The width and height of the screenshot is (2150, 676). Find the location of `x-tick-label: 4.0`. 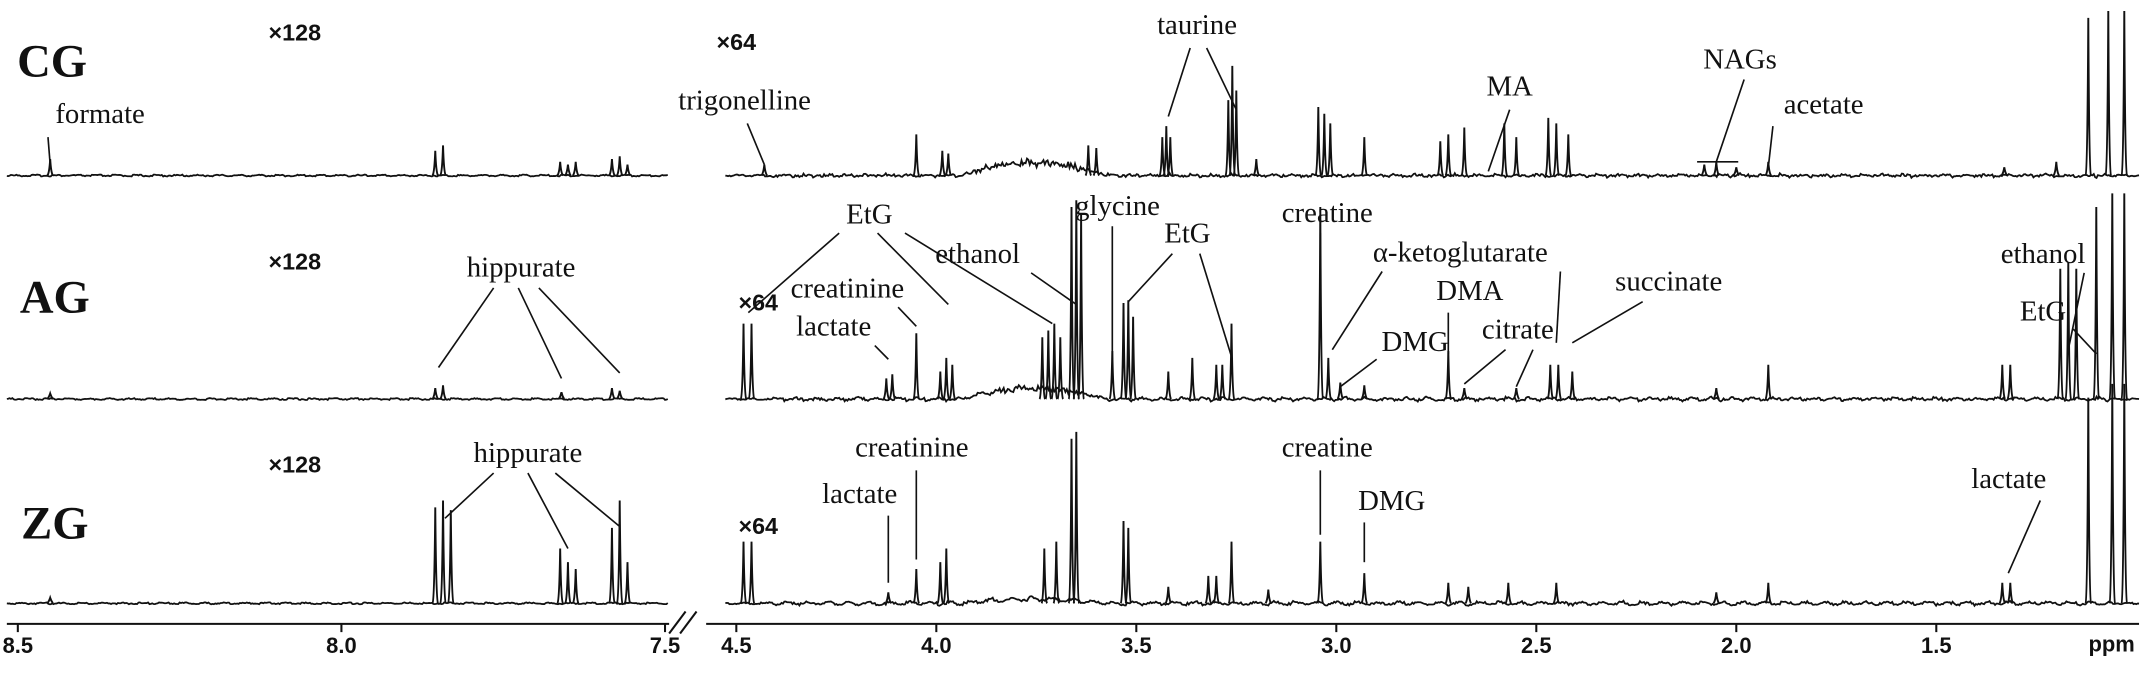

x-tick-label: 4.0 is located at coordinates (936, 645).